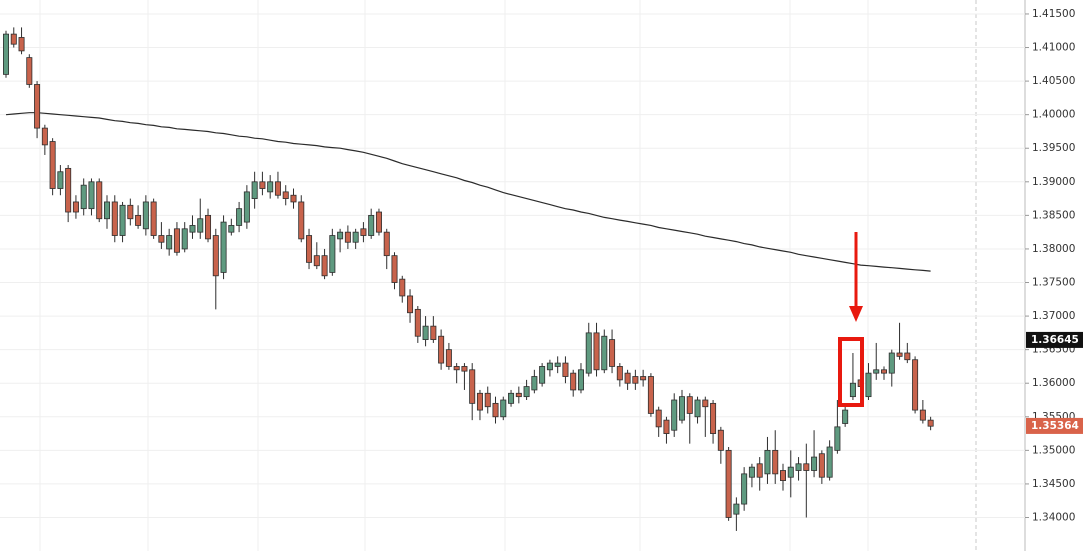  Describe the element at coordinates (1053, 81) in the screenshot. I see `y-tick-label: 1.40500` at that location.